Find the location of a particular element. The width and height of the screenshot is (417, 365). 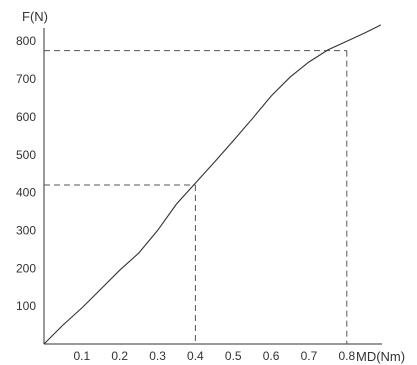

x-tick-label: 0.5 is located at coordinates (233, 356).